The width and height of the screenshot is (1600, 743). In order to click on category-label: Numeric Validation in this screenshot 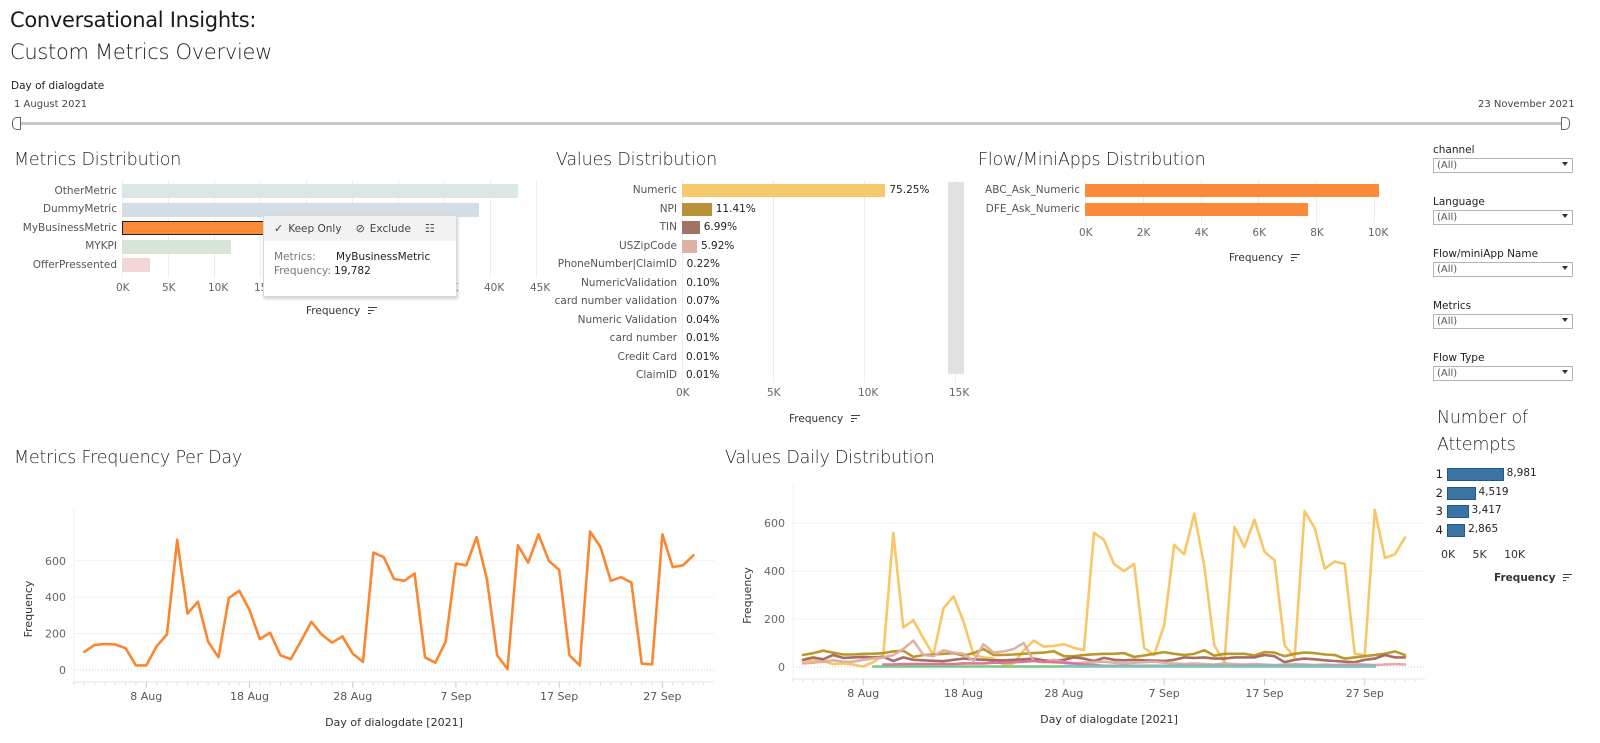, I will do `click(627, 319)`.